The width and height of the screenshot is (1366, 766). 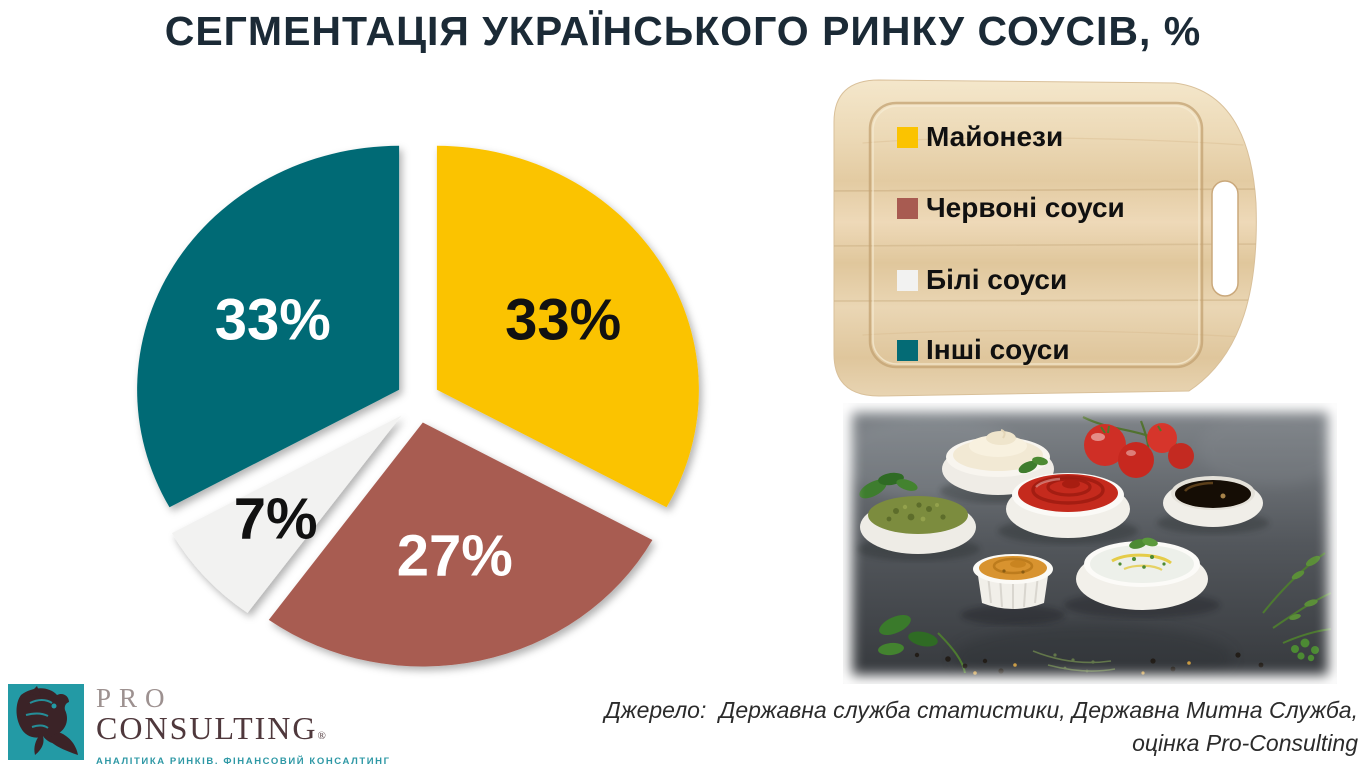 What do you see at coordinates (1245, 743) in the screenshot?
I see `source-line-2: оцінка Pro-Consulting` at bounding box center [1245, 743].